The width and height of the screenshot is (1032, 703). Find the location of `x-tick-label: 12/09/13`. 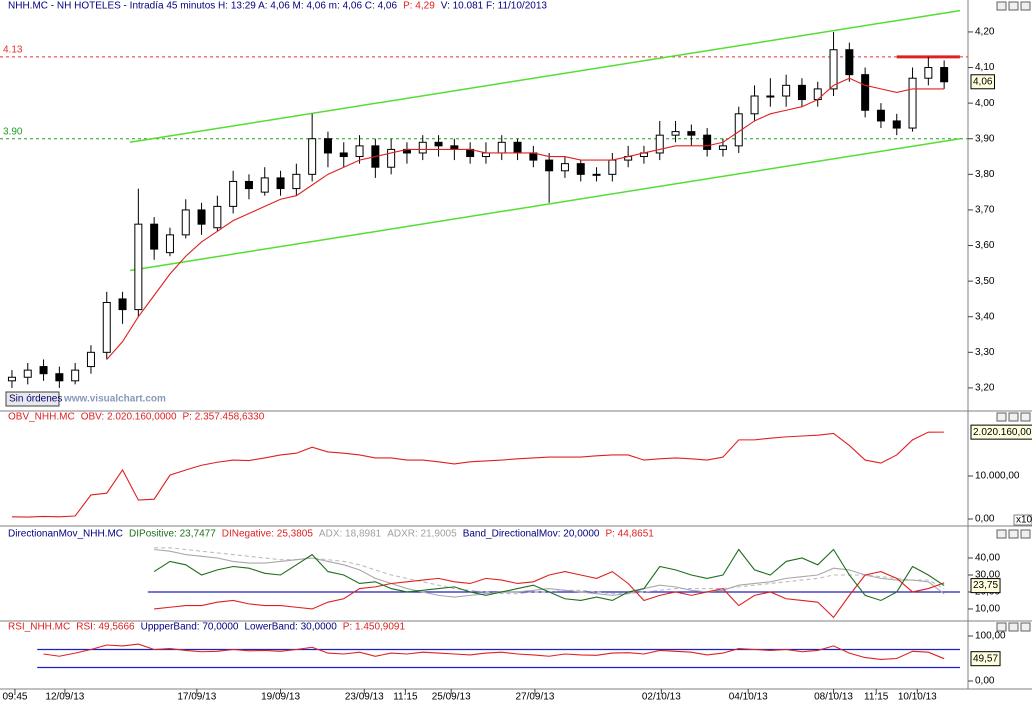

x-tick-label: 12/09/13 is located at coordinates (64, 697).